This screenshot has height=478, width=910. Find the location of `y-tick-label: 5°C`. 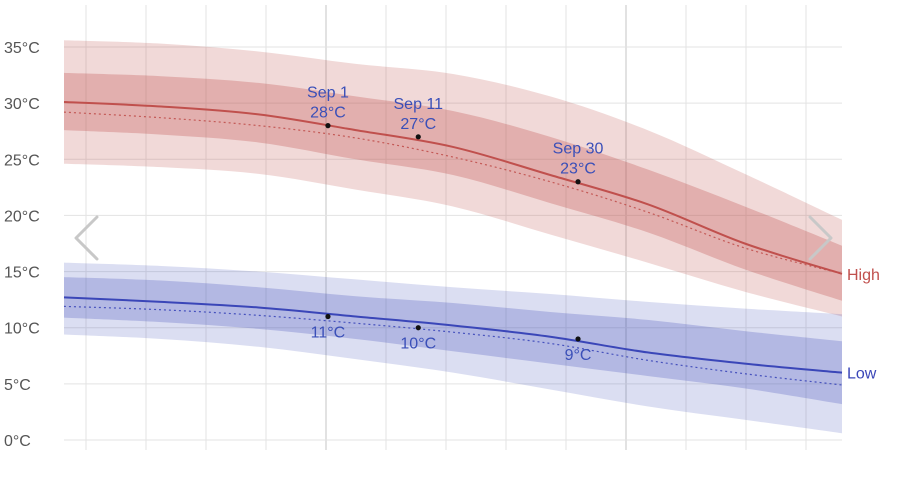

y-tick-label: 5°C is located at coordinates (17, 385).